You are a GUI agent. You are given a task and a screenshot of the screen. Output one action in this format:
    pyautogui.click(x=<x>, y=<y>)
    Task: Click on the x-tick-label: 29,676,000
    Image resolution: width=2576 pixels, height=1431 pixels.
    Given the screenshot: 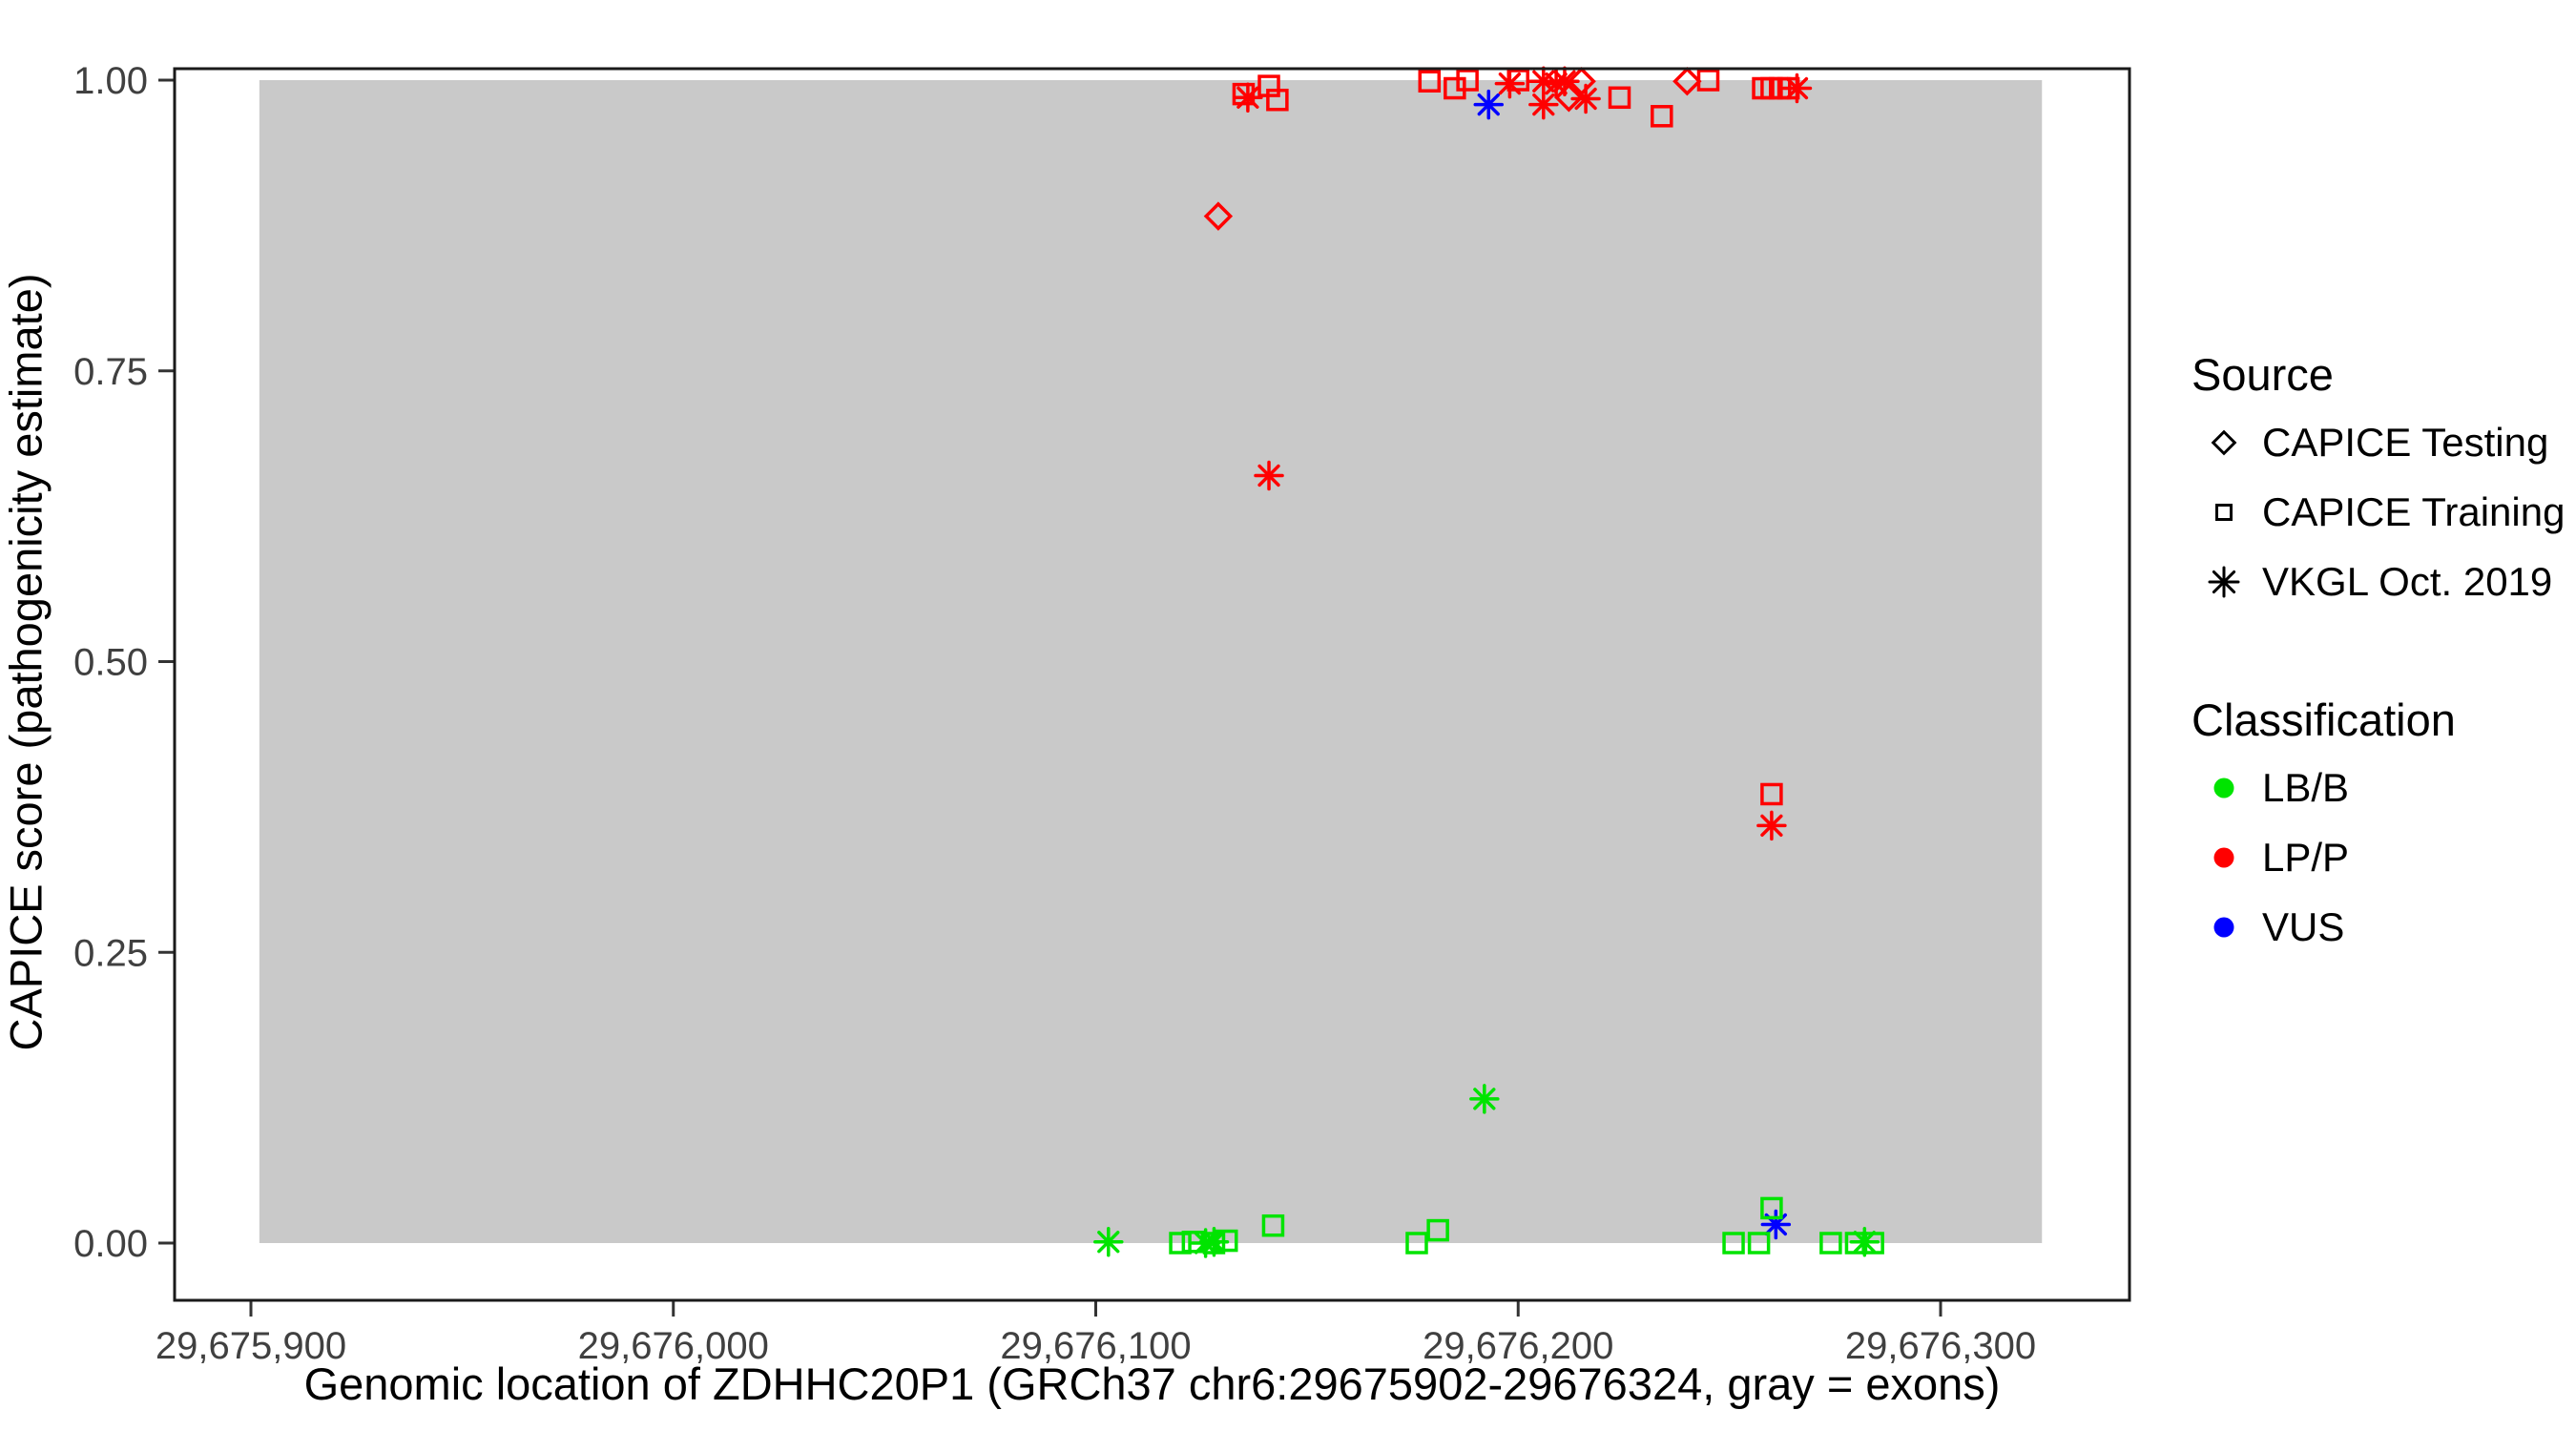 What is the action you would take?
    pyautogui.click(x=673, y=1346)
    